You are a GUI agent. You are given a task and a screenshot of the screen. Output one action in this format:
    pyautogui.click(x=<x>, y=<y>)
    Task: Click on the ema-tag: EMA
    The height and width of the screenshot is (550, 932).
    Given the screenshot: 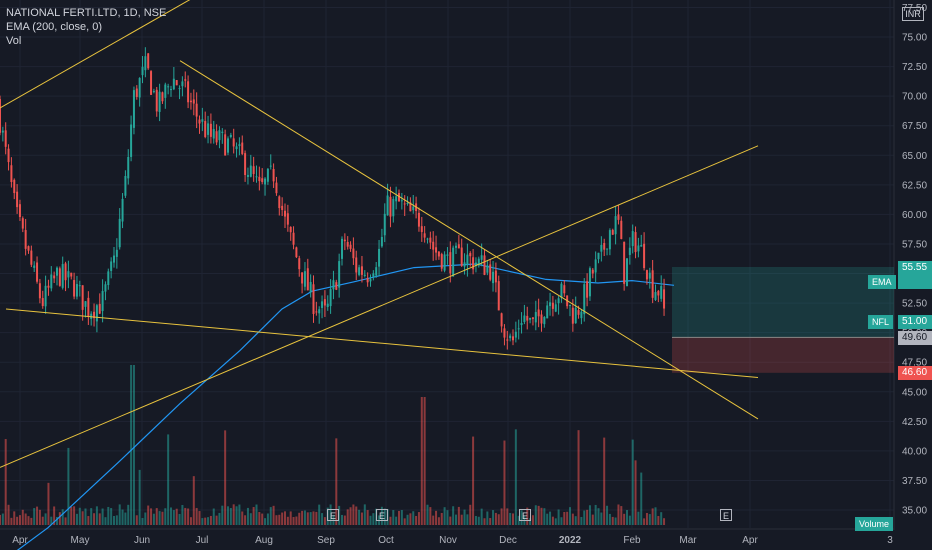 What is the action you would take?
    pyautogui.click(x=882, y=282)
    